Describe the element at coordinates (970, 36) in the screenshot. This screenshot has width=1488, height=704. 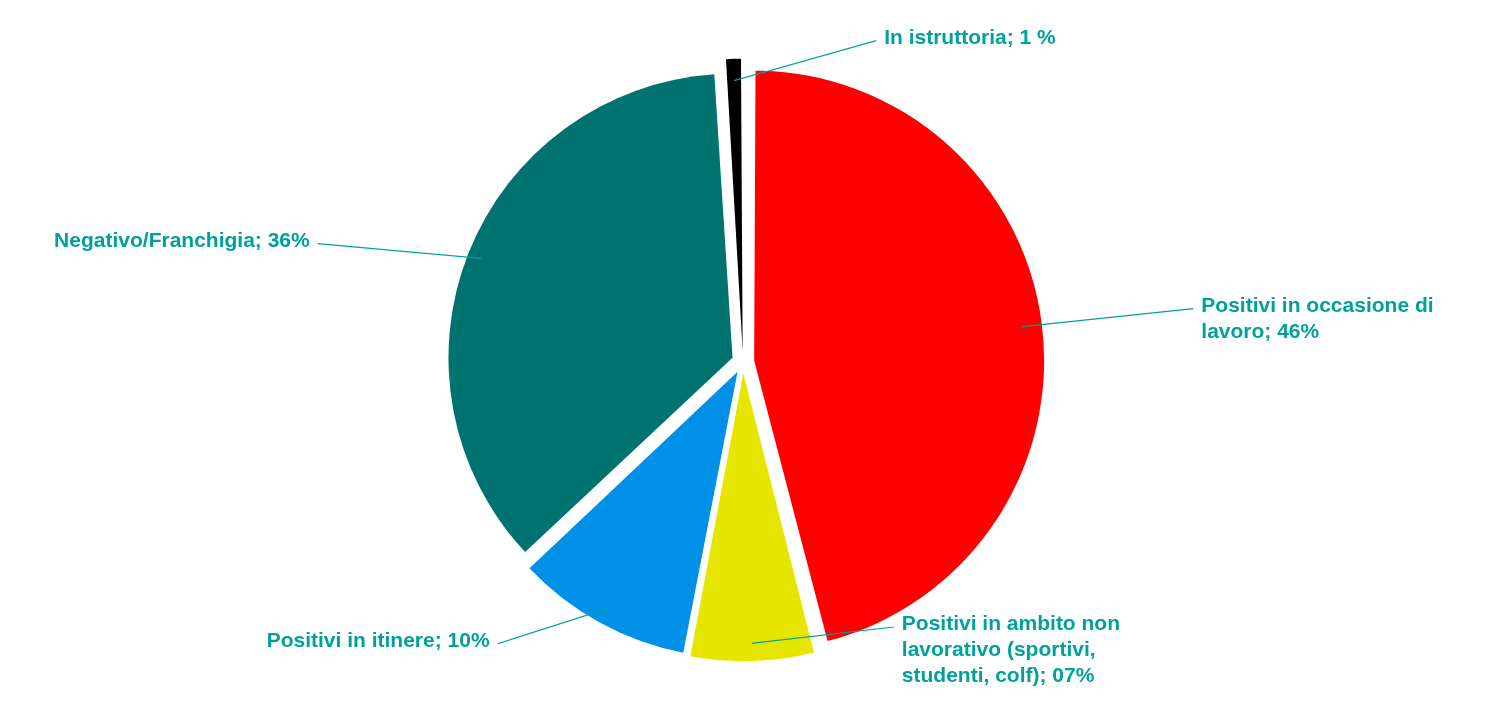
I see `slice-label: In istruttoria; 1 %` at that location.